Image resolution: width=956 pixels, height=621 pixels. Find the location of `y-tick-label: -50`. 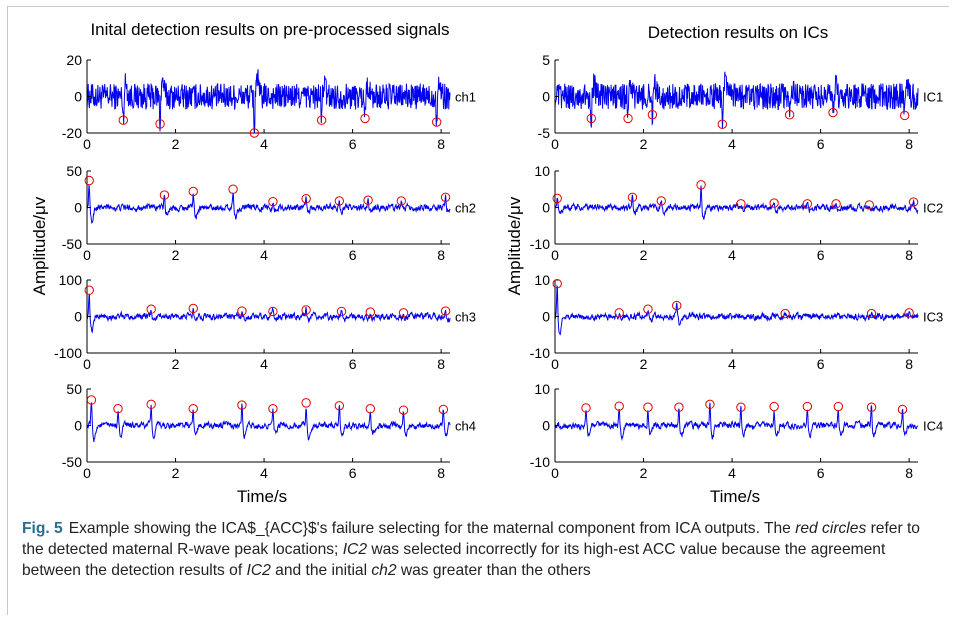

y-tick-label: -50 is located at coordinates (72, 244).